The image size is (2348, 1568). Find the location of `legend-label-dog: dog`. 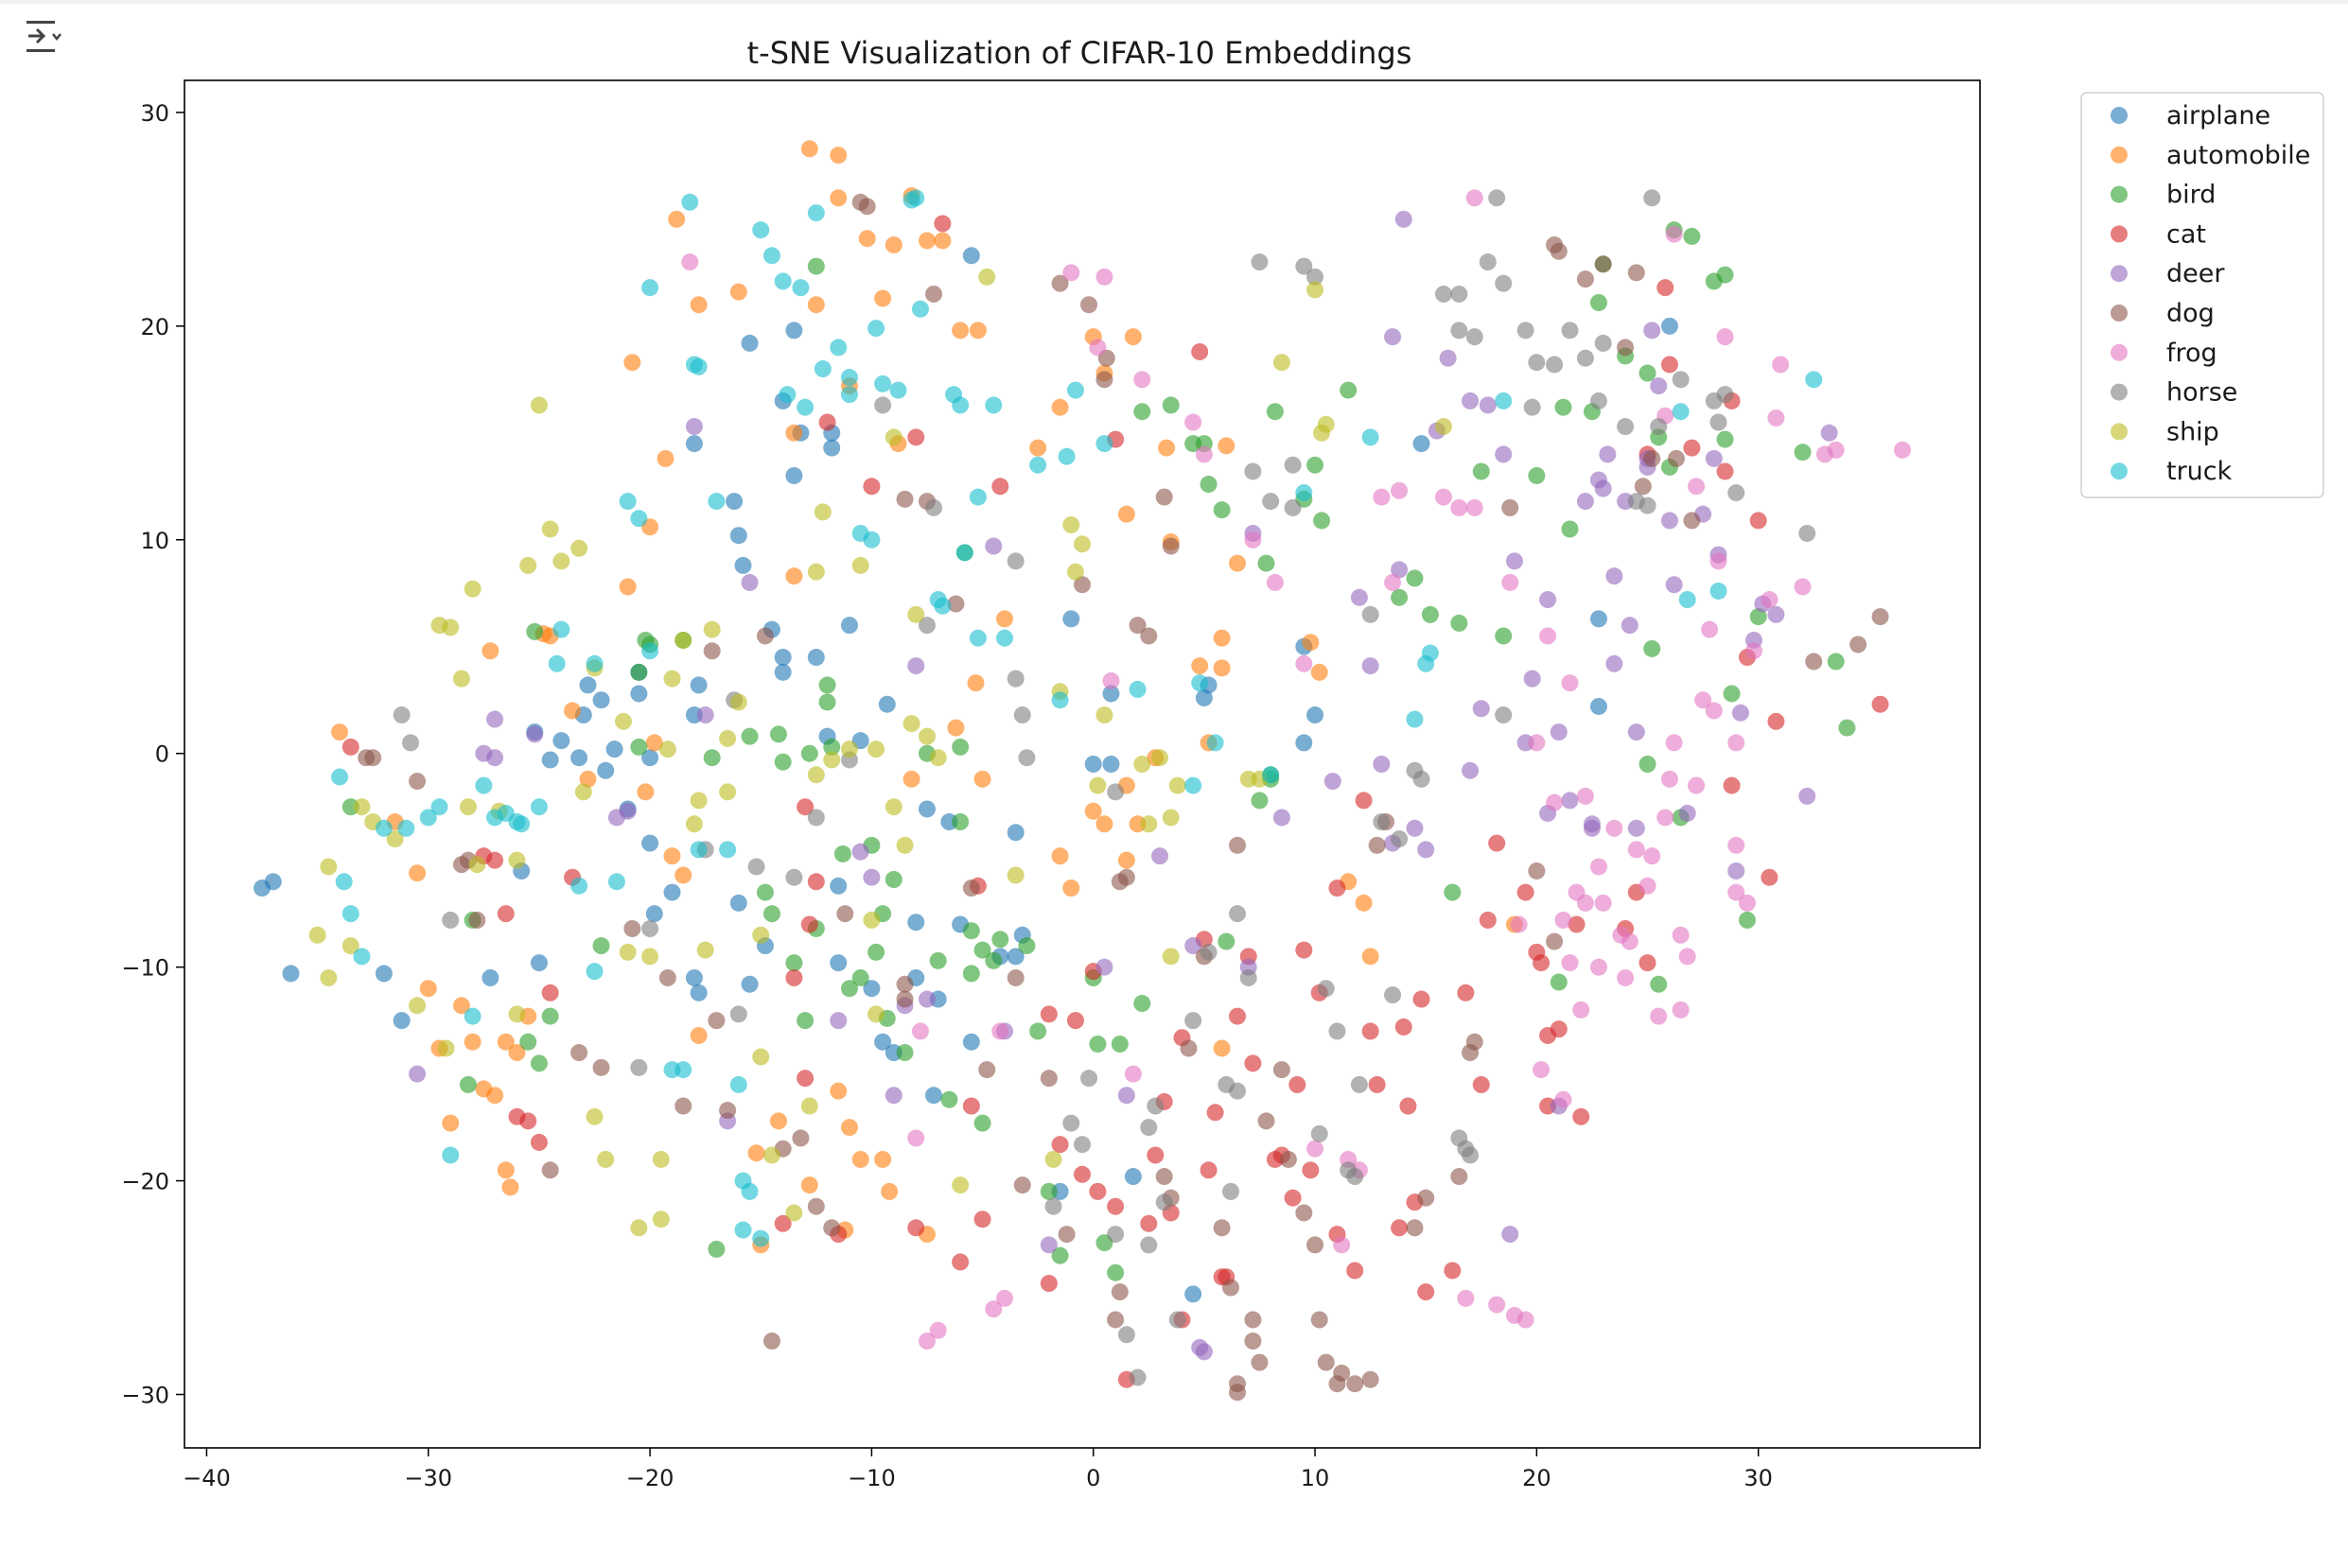

legend-label-dog: dog is located at coordinates (2190, 313).